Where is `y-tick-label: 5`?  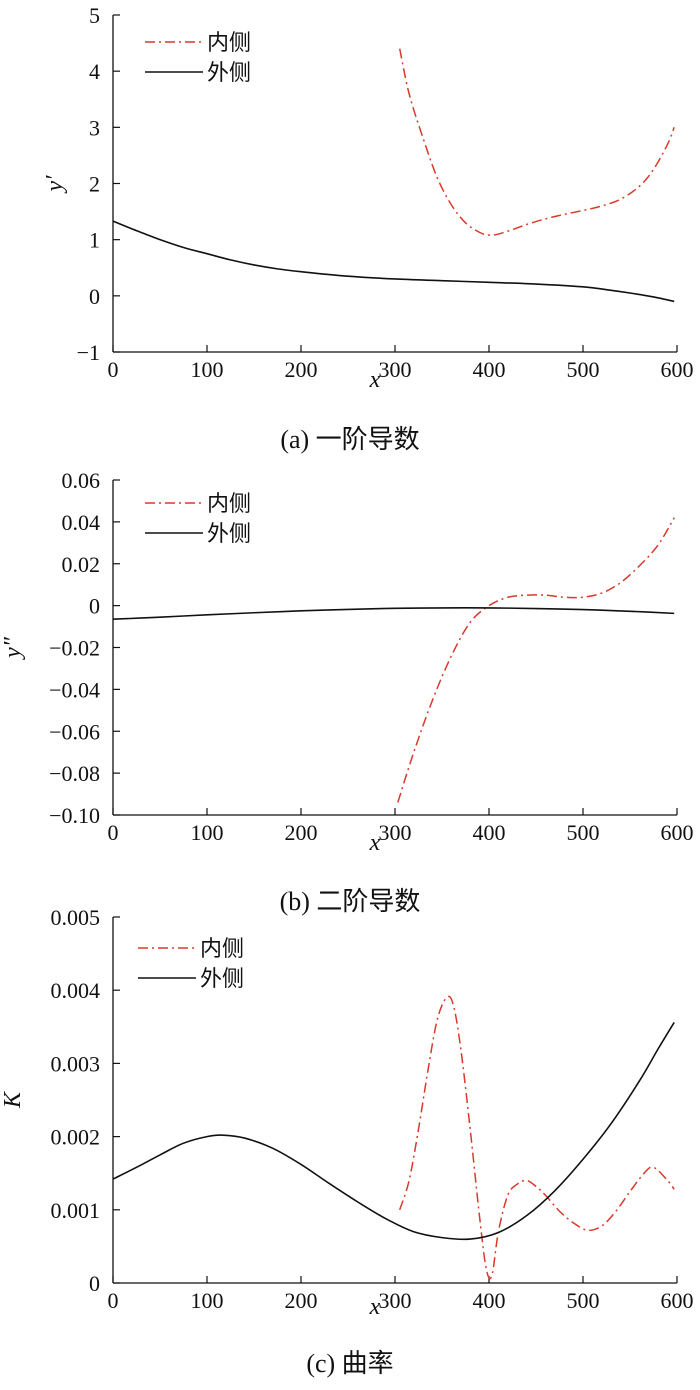 y-tick-label: 5 is located at coordinates (94, 15).